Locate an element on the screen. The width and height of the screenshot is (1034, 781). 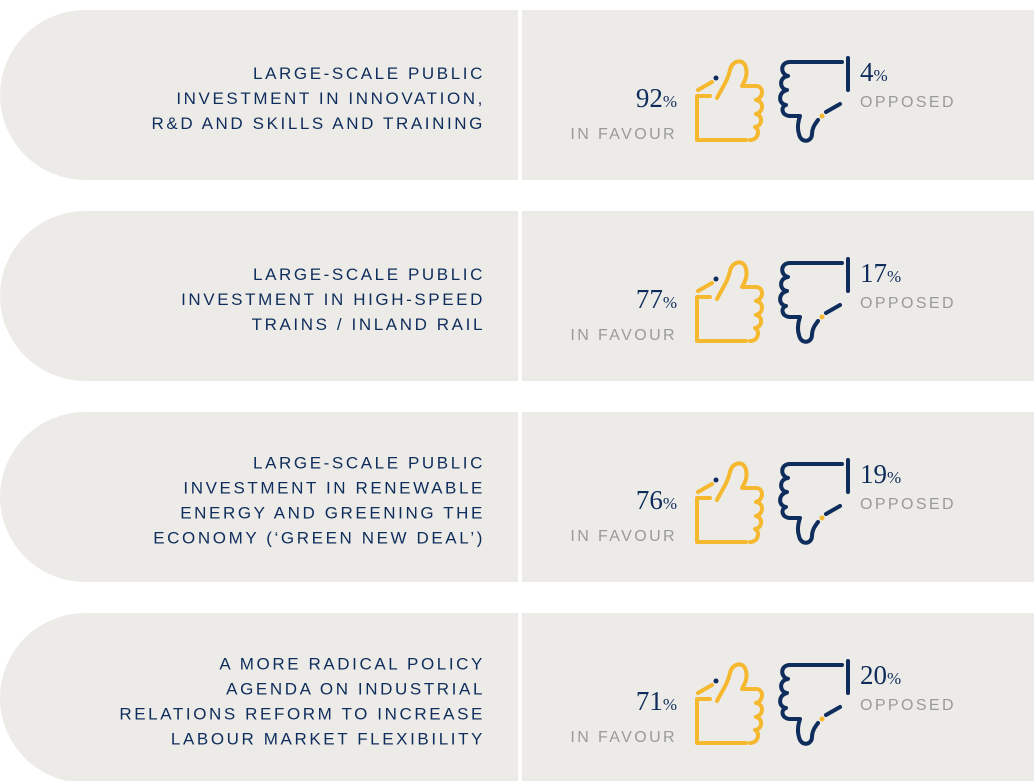
opposed-value: 4% is located at coordinates (874, 72).